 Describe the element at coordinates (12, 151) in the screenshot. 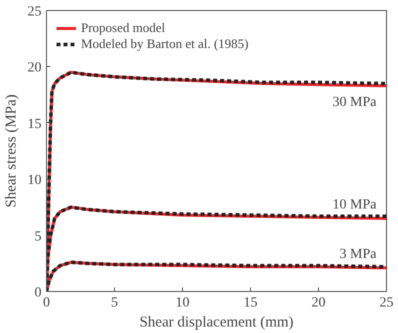

I see `y-axis-title: Shear stress (MPa)` at that location.